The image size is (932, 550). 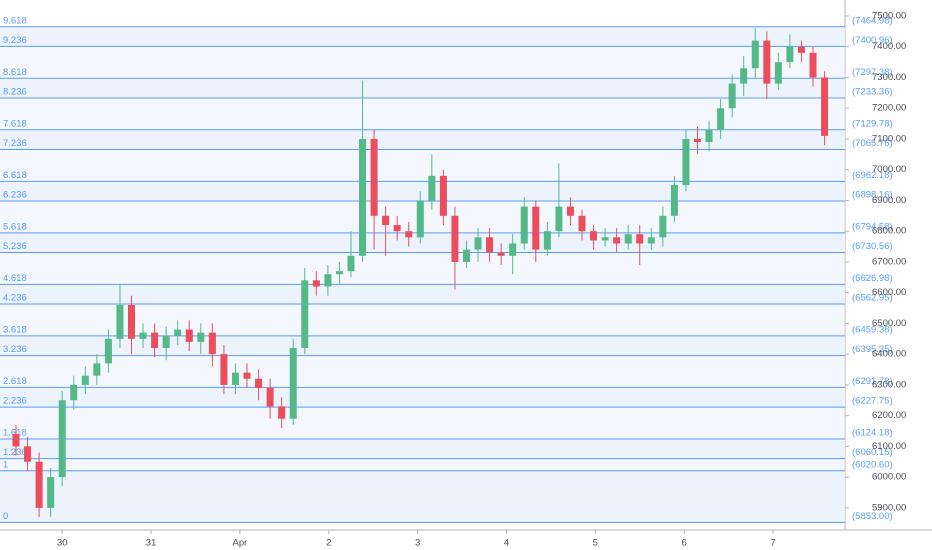 What do you see at coordinates (889, 354) in the screenshot?
I see `y-tick-label: 6400.00` at bounding box center [889, 354].